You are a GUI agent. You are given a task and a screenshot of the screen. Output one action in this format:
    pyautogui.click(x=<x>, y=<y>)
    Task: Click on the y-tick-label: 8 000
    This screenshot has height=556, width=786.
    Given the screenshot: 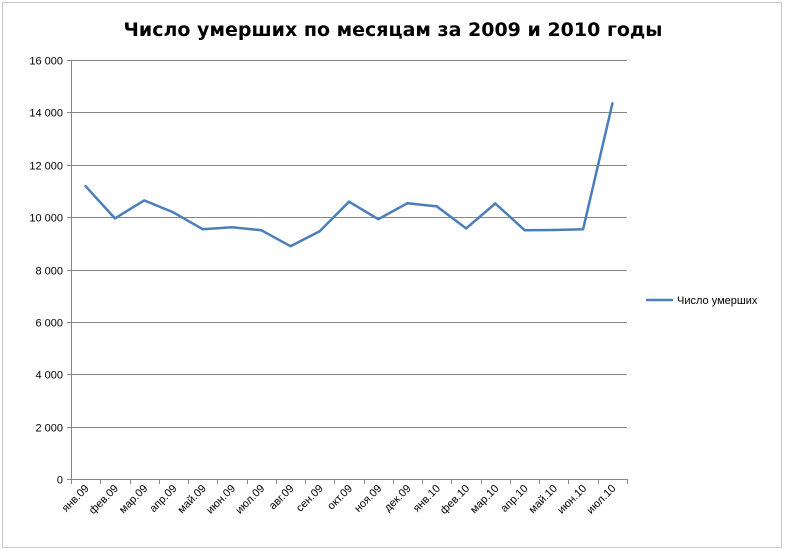 What is the action you would take?
    pyautogui.click(x=49, y=272)
    